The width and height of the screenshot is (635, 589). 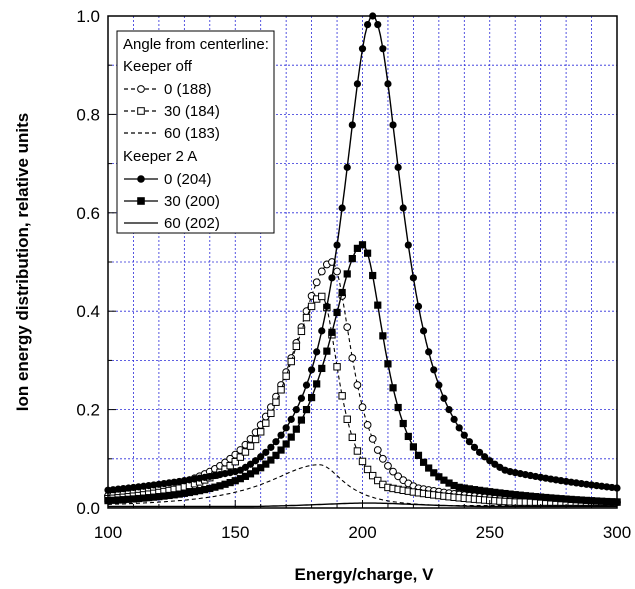 What do you see at coordinates (490, 532) in the screenshot?
I see `x-tick-label: 250` at bounding box center [490, 532].